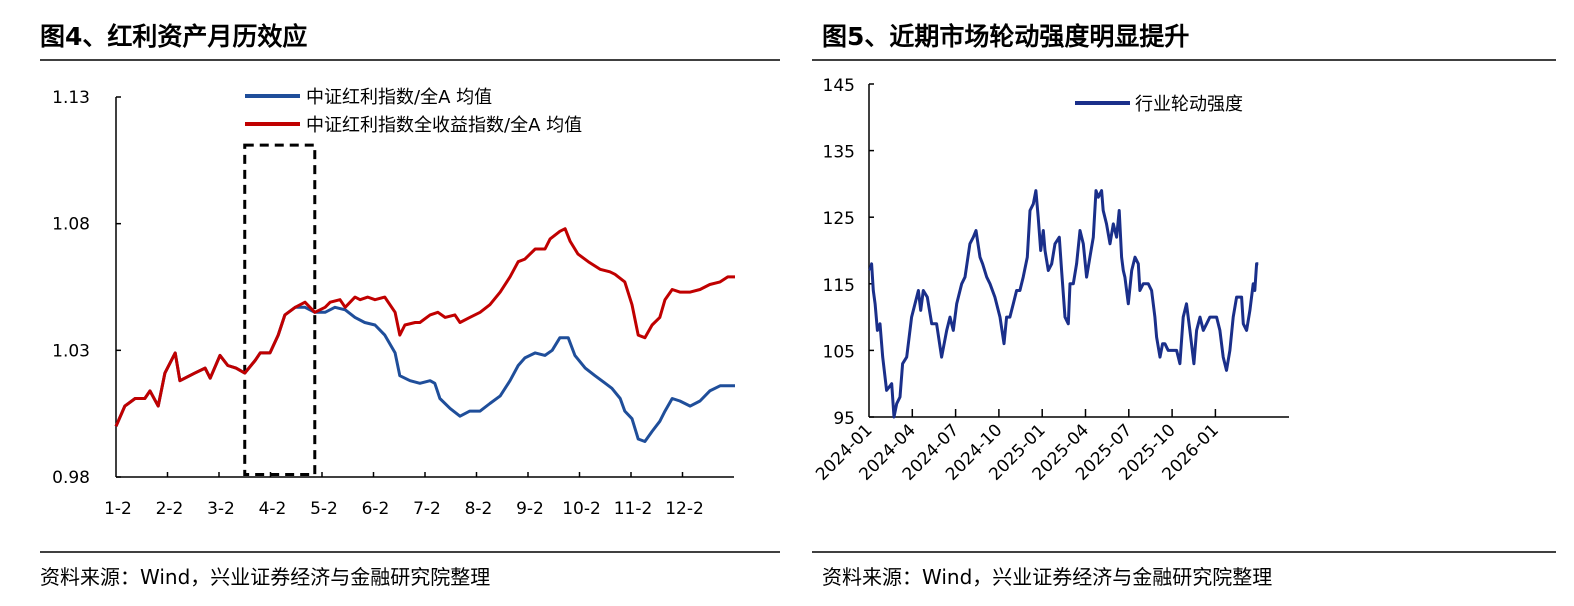 Image resolution: width=1574 pixels, height=606 pixels. I want to click on highlight-box-dashed, so click(280, 309).